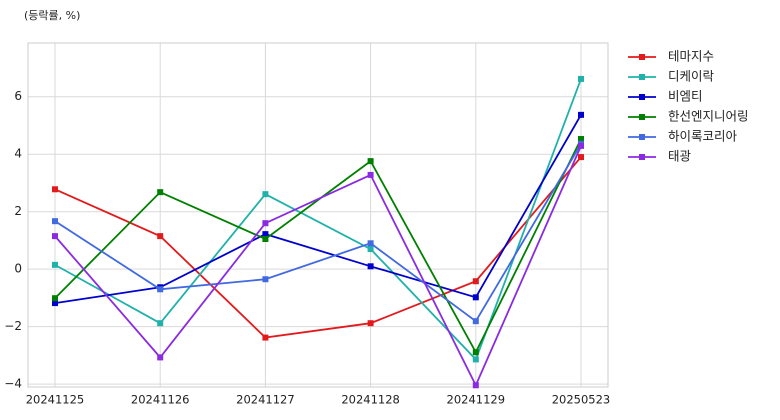 This screenshot has height=420, width=780. I want to click on y-tick-label: 2, so click(18, 211).